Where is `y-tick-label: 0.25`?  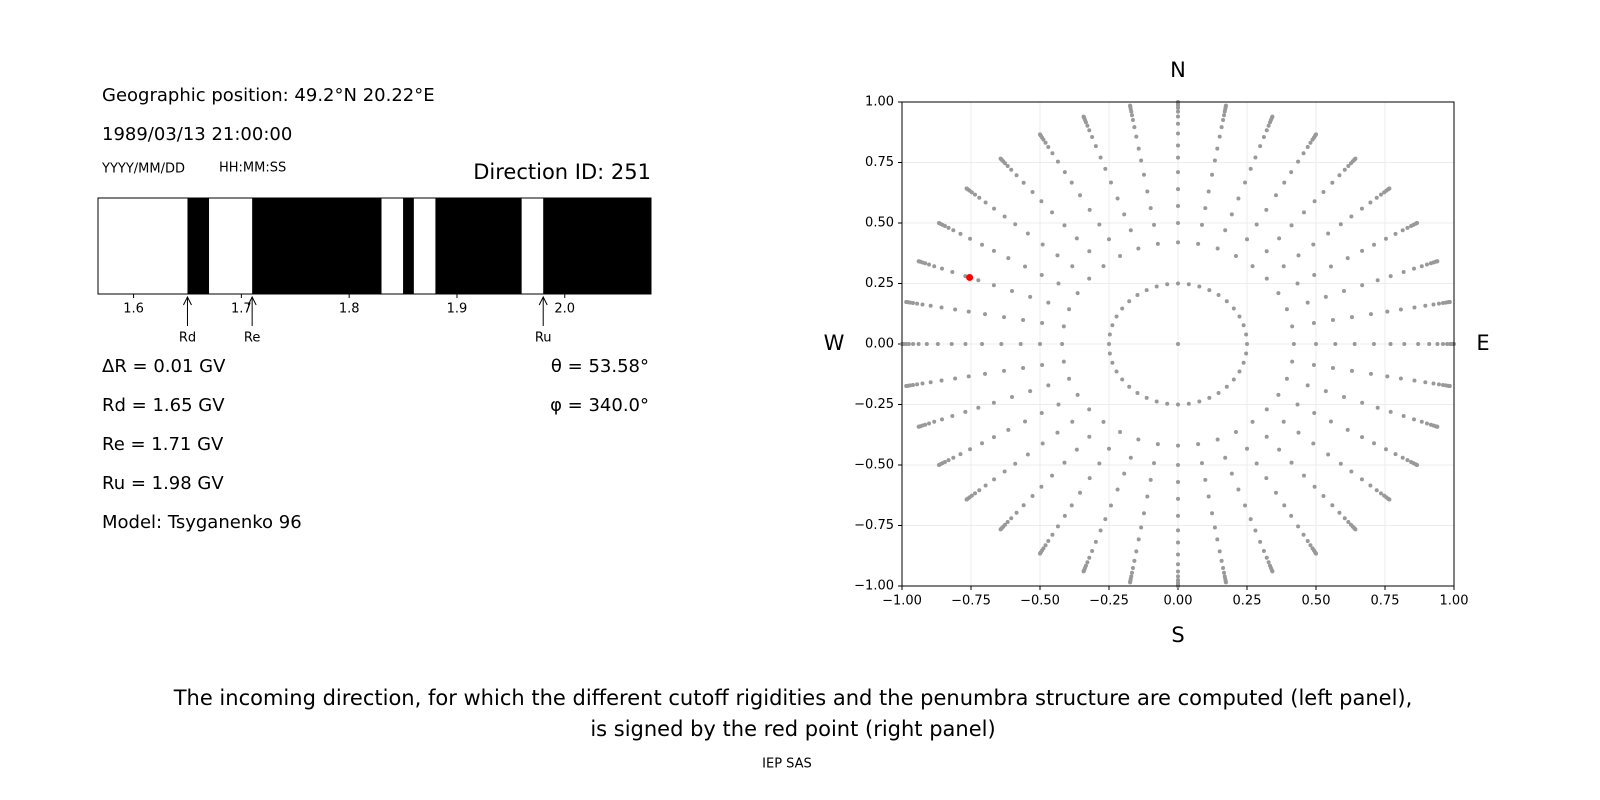
y-tick-label: 0.25 is located at coordinates (879, 283).